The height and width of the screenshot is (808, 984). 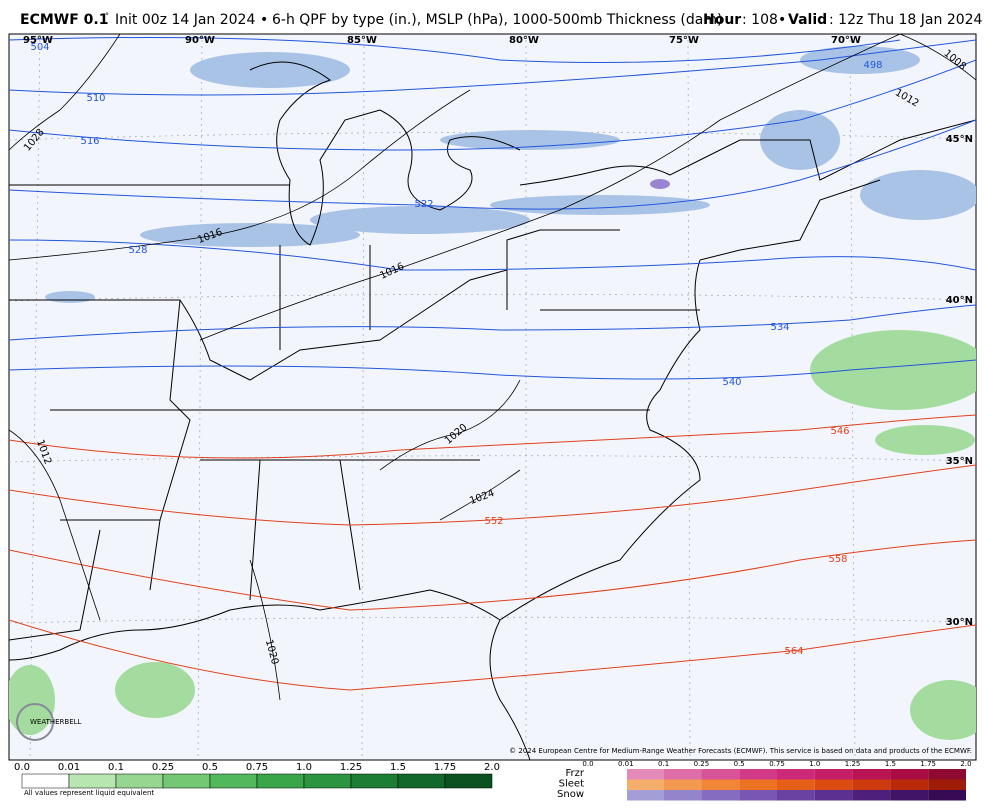 I want to click on ptype-scale-label: 0.0, so click(x=587, y=764).